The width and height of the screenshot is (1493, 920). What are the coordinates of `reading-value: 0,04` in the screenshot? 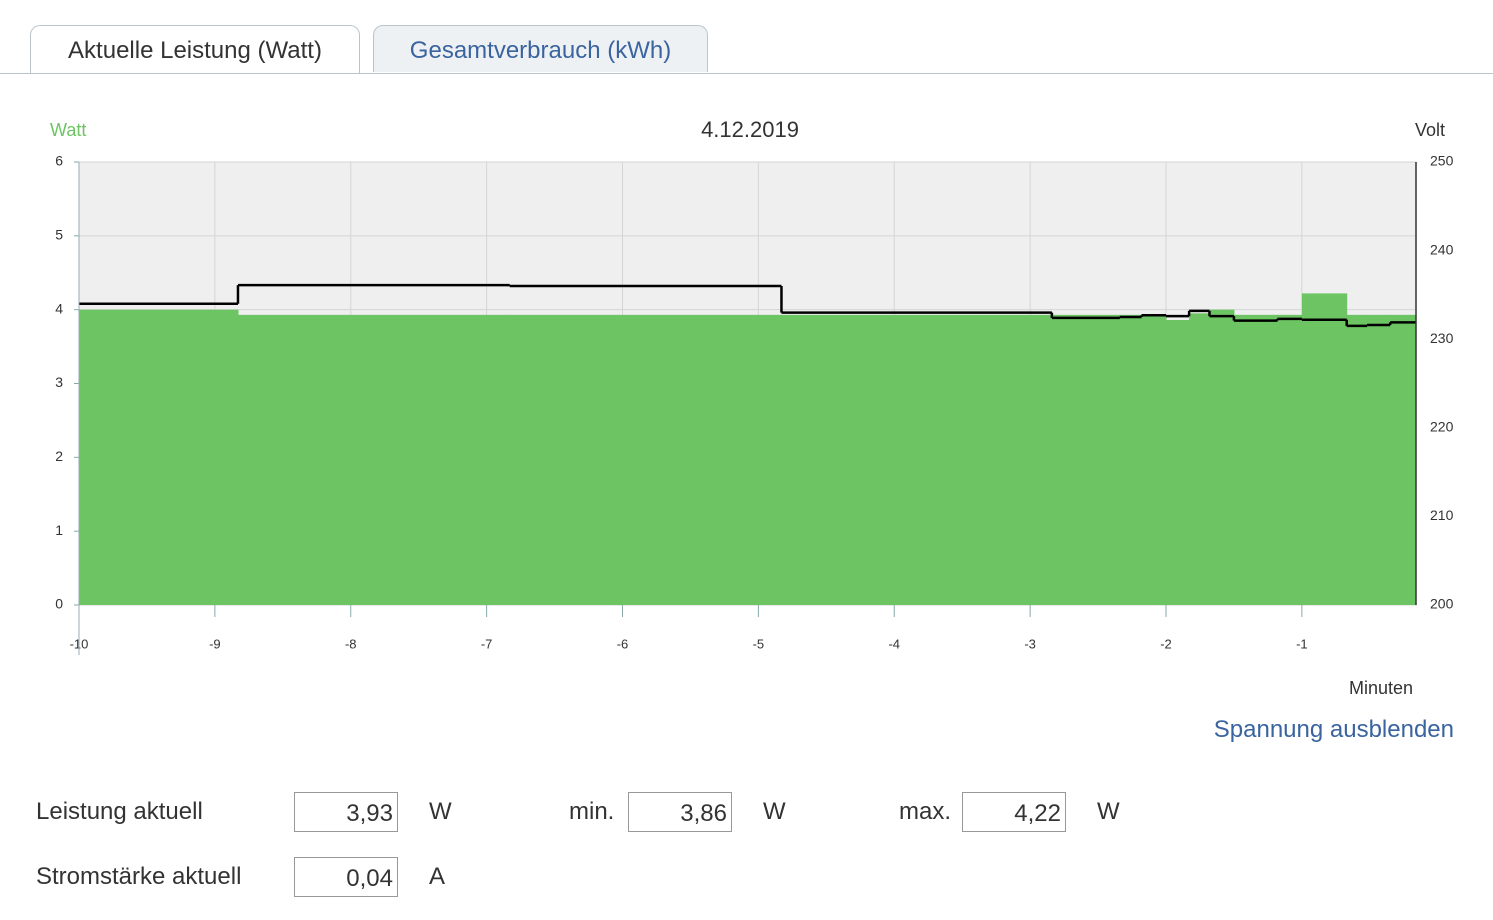 It's located at (346, 877).